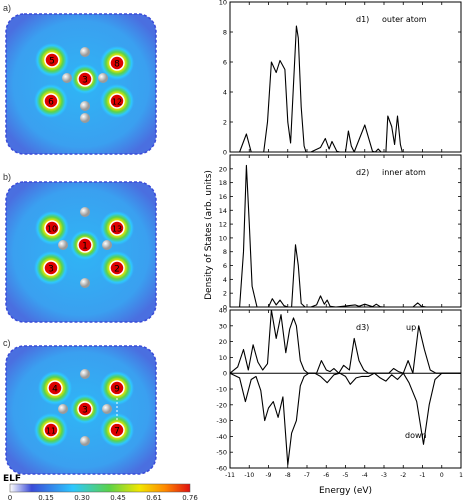  Describe the element at coordinates (209, 235) in the screenshot. I see `y-axis-label: Density of States (arb. units)` at that location.